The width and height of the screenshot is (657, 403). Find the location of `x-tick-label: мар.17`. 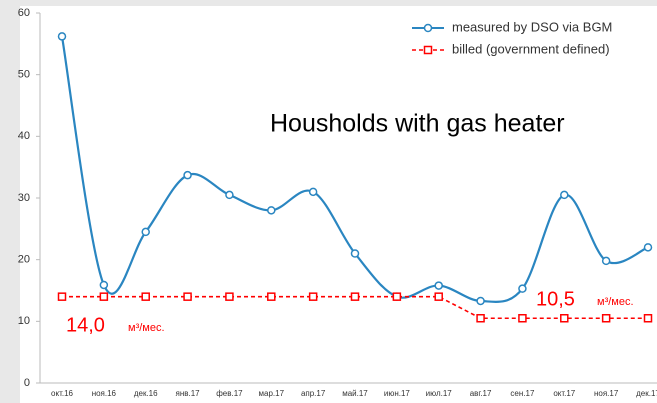

x-tick-label: мар.17 is located at coordinates (272, 393).